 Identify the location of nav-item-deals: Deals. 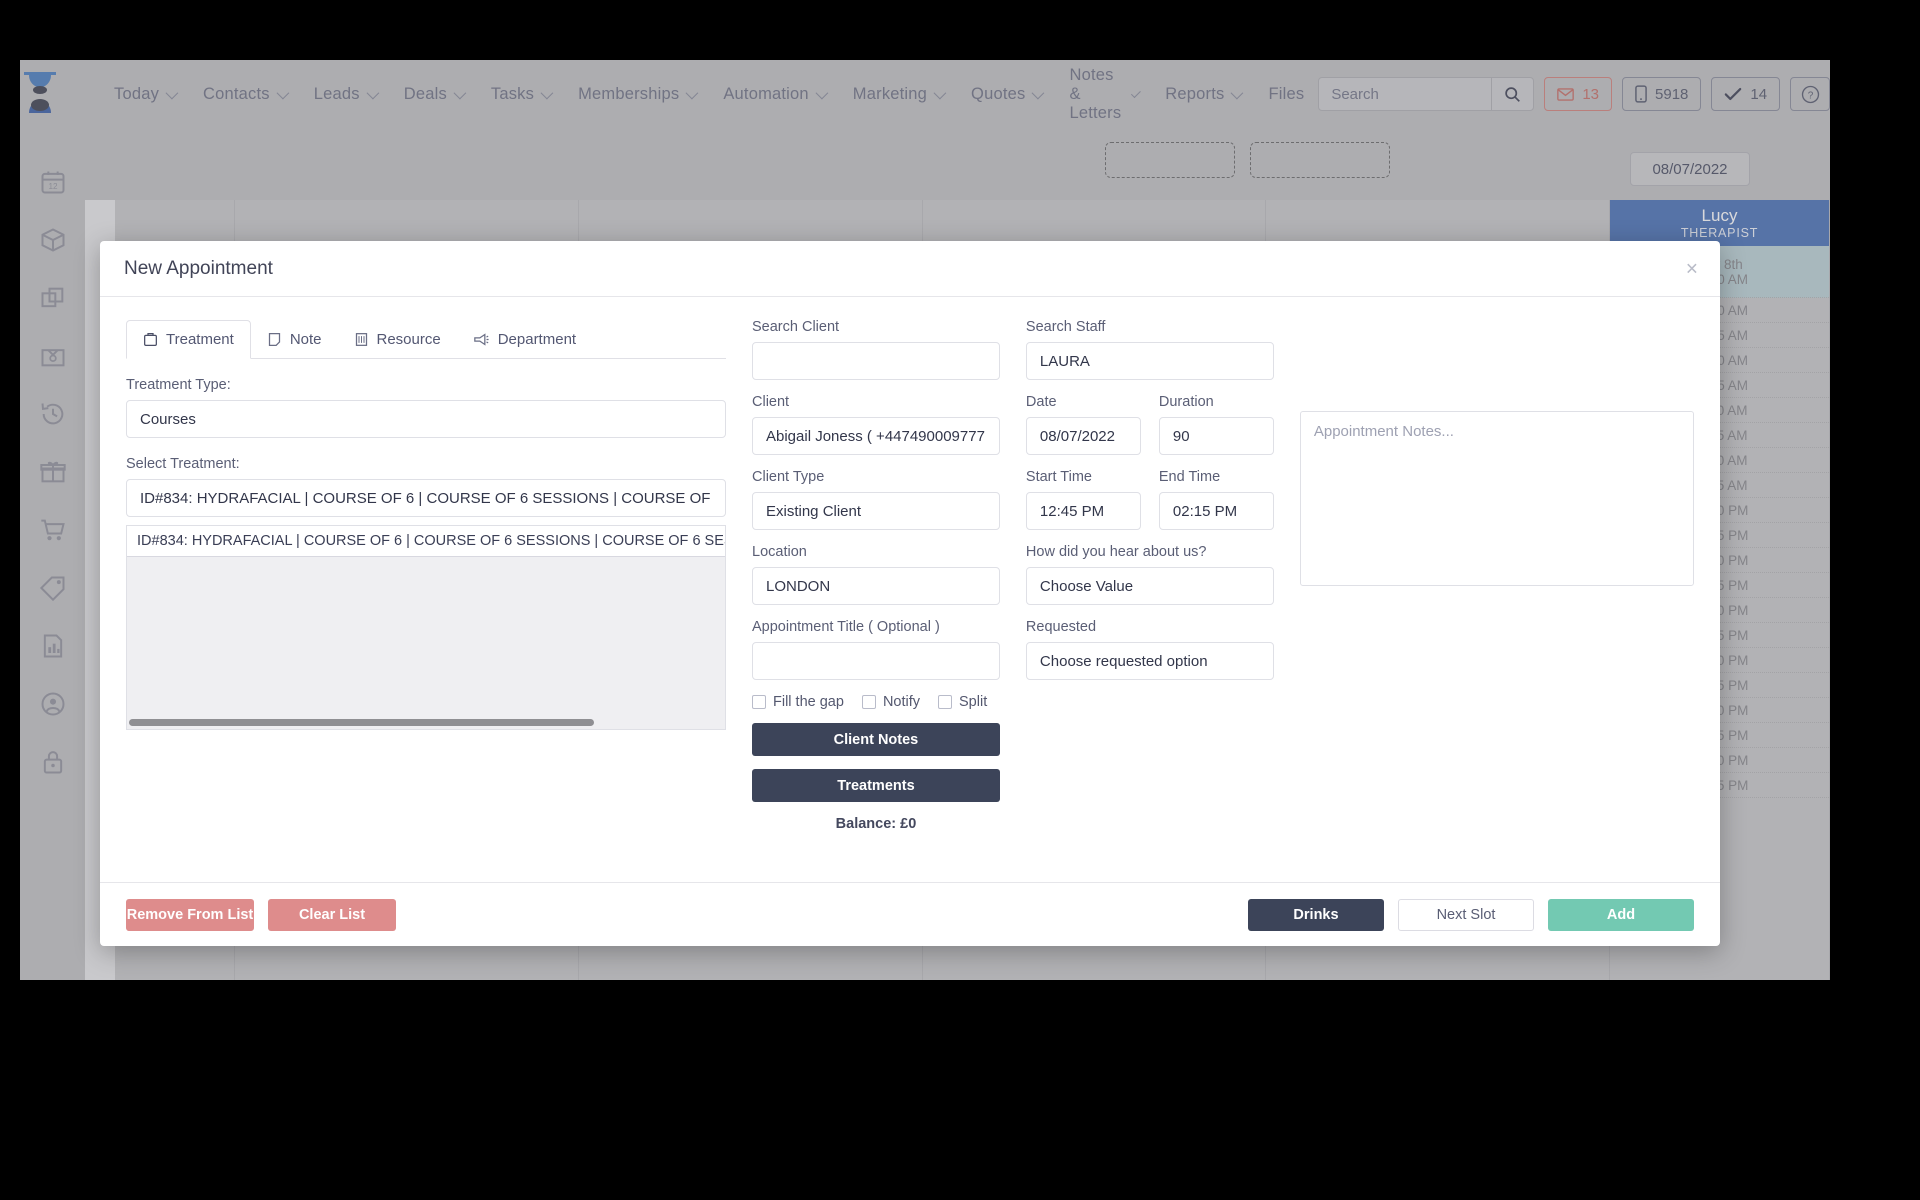
(433, 94).